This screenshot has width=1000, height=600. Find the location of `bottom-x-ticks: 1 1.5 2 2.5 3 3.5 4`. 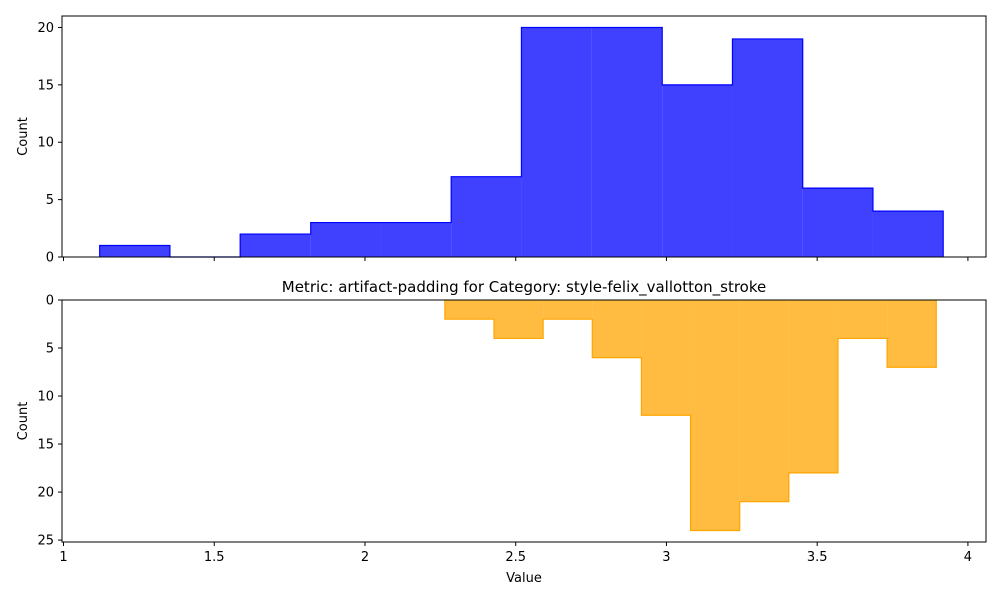

bottom-x-ticks: 1 1.5 2 2.5 3 3.5 4 is located at coordinates (515, 553).